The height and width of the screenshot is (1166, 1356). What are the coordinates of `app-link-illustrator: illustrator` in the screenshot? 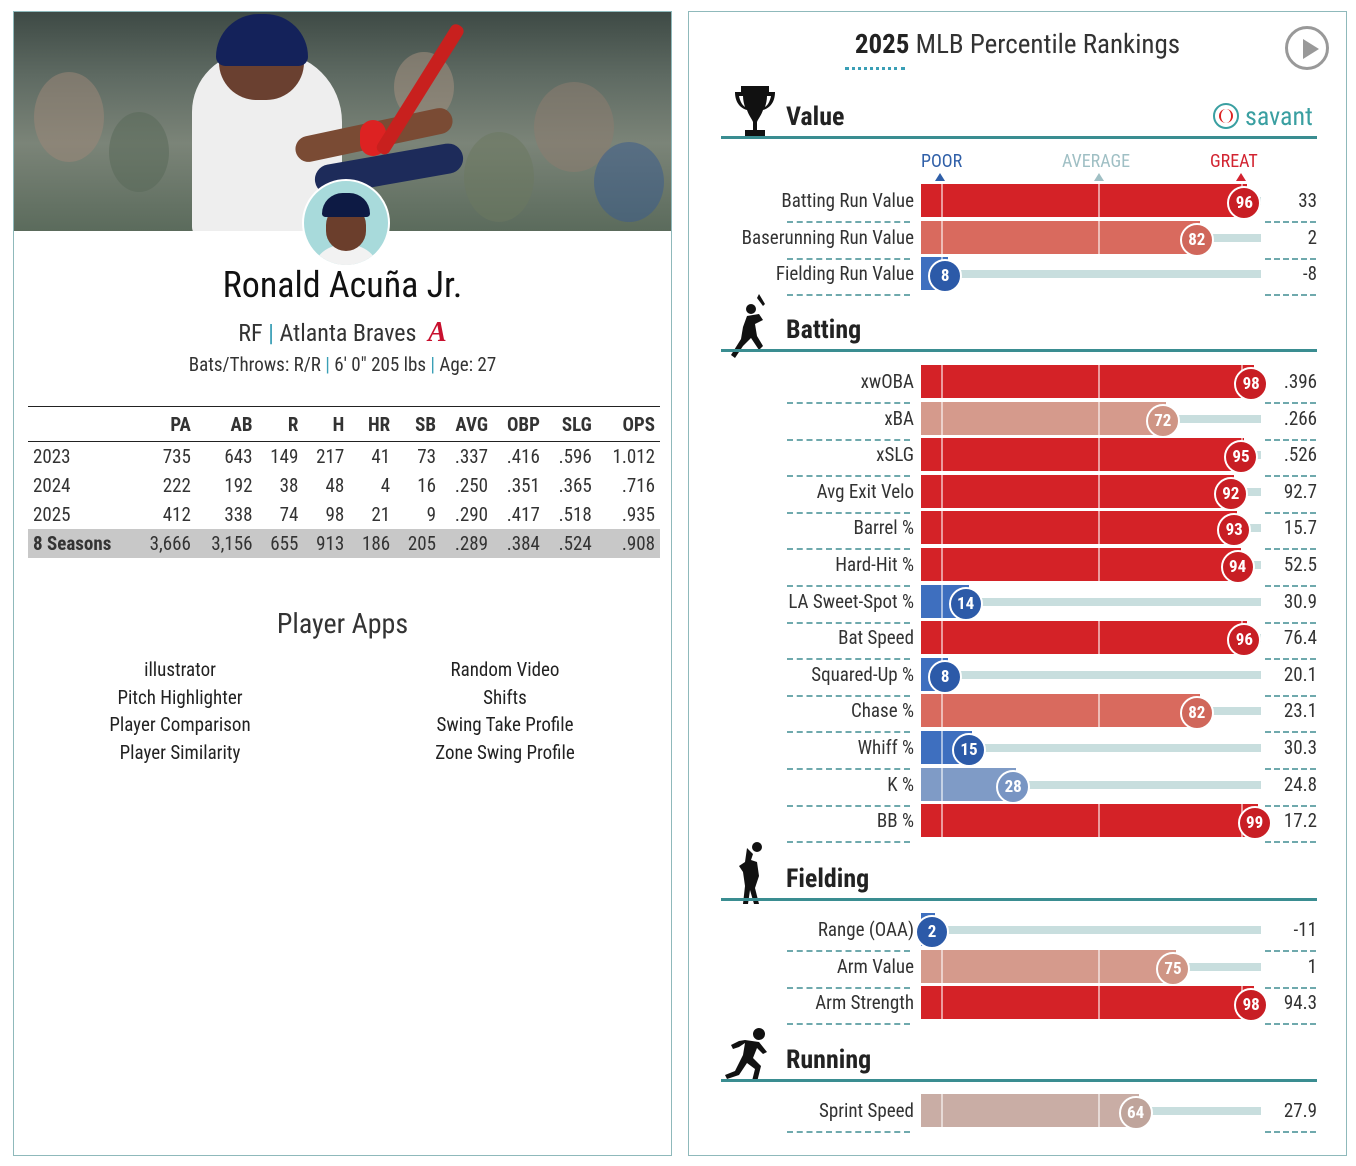 It's located at (180, 669).